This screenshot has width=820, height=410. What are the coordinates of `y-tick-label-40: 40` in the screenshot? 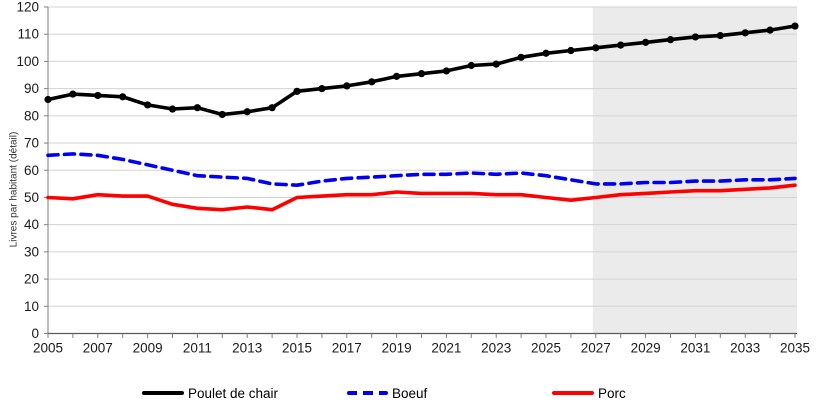 It's located at (31, 224).